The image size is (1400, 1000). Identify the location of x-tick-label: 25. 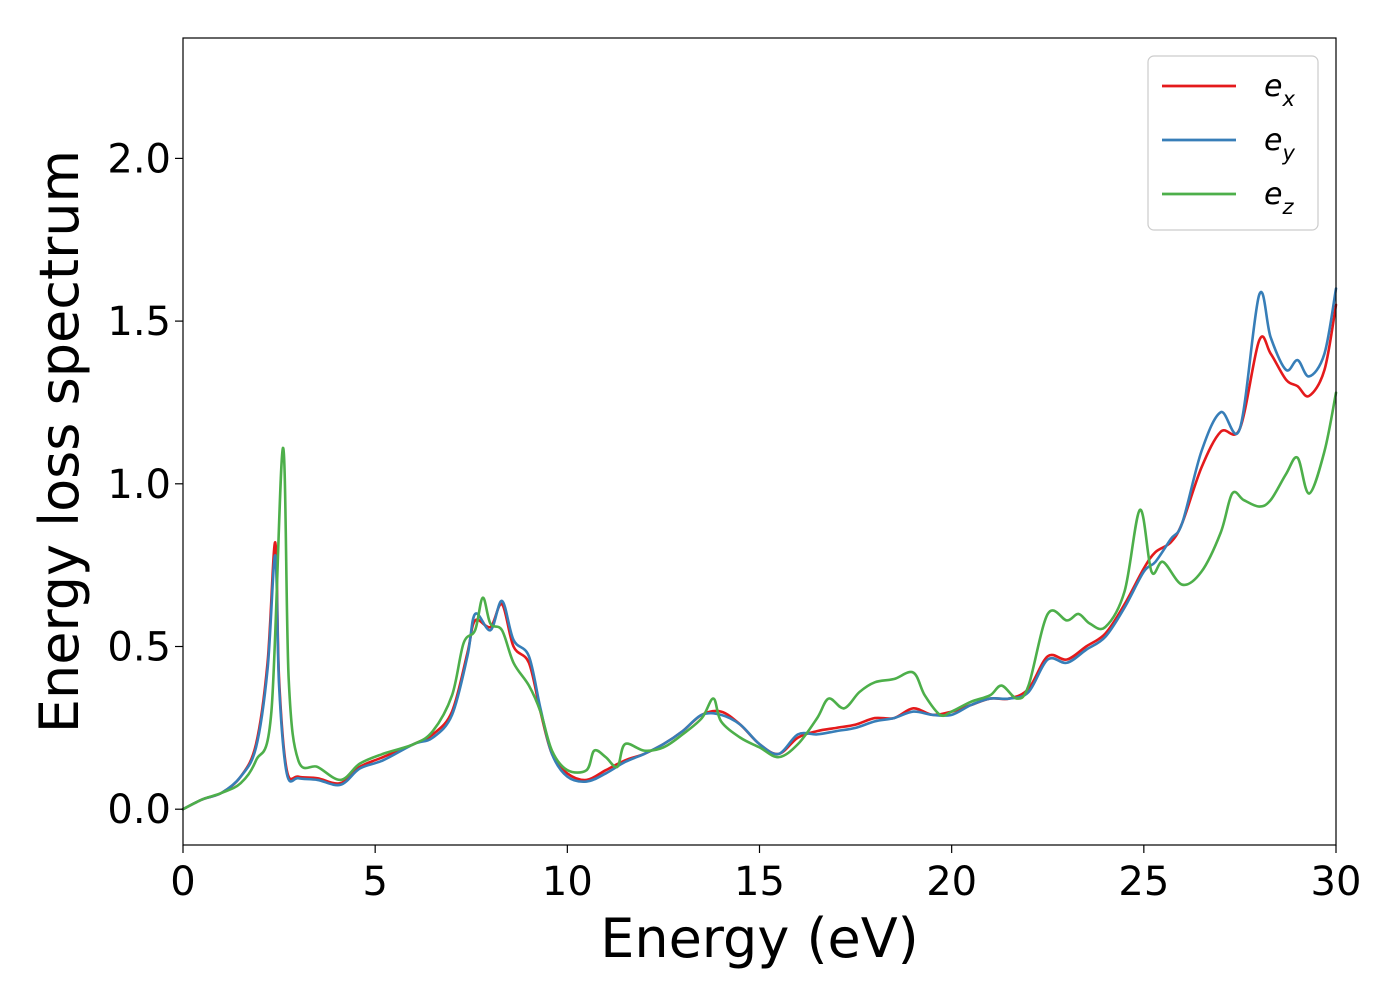
(1143, 882).